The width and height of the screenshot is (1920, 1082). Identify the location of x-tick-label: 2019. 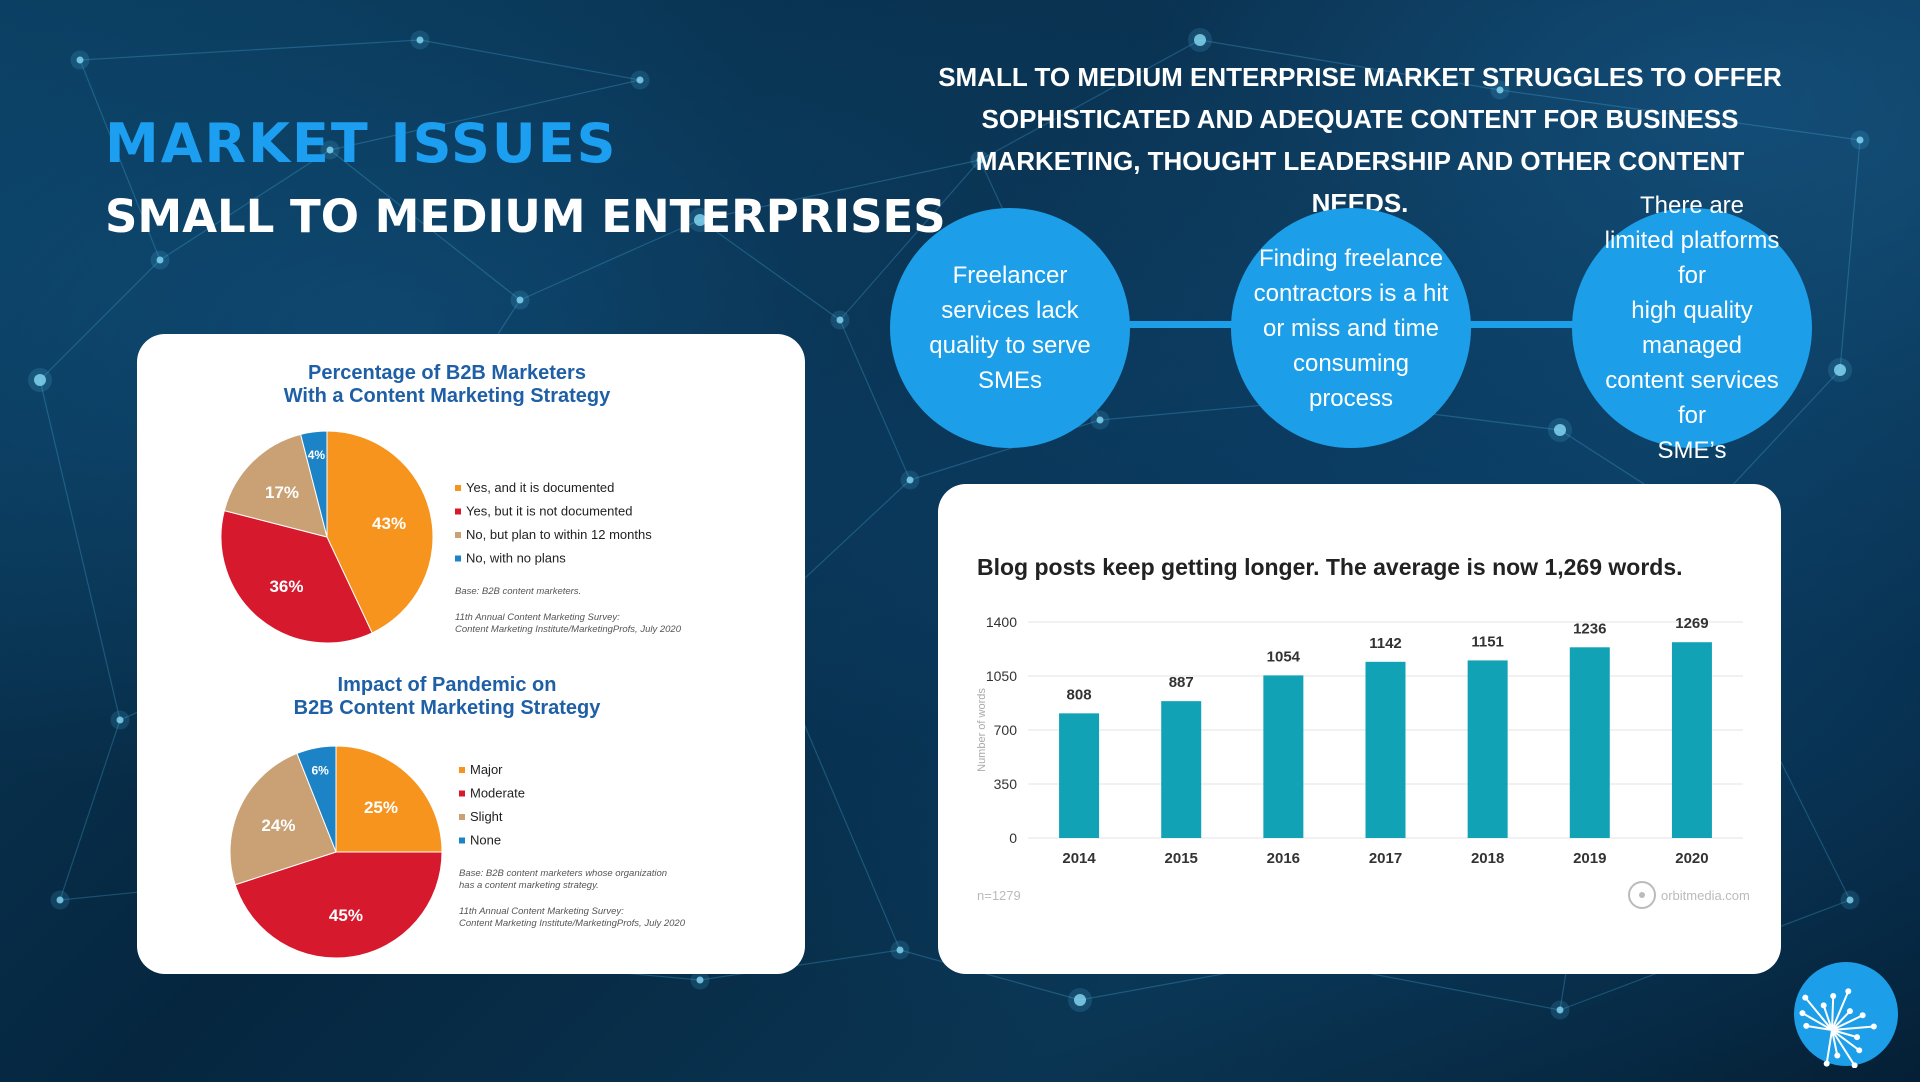
(1589, 858).